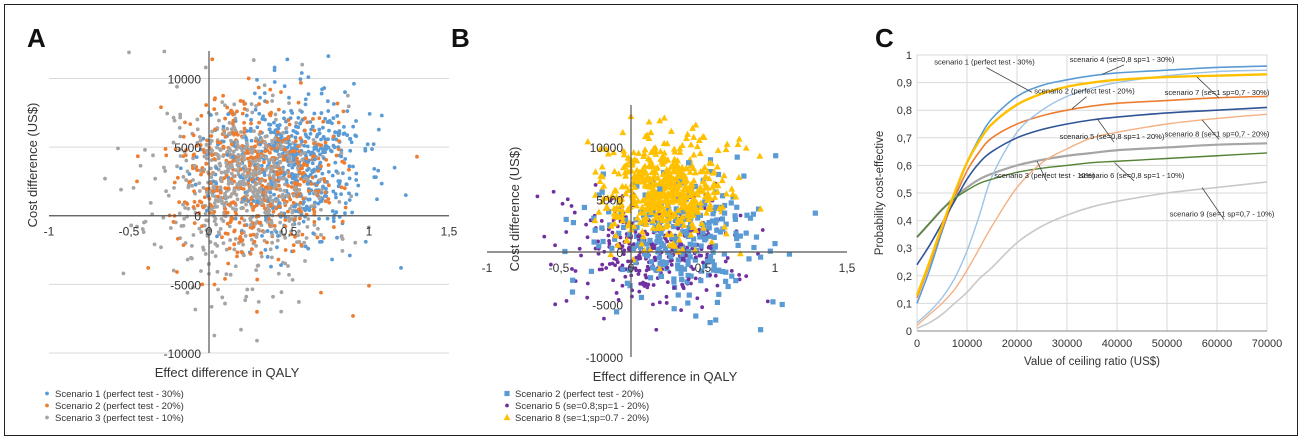  Describe the element at coordinates (904, 222) in the screenshot. I see `y-tick-label: 0,4` at that location.